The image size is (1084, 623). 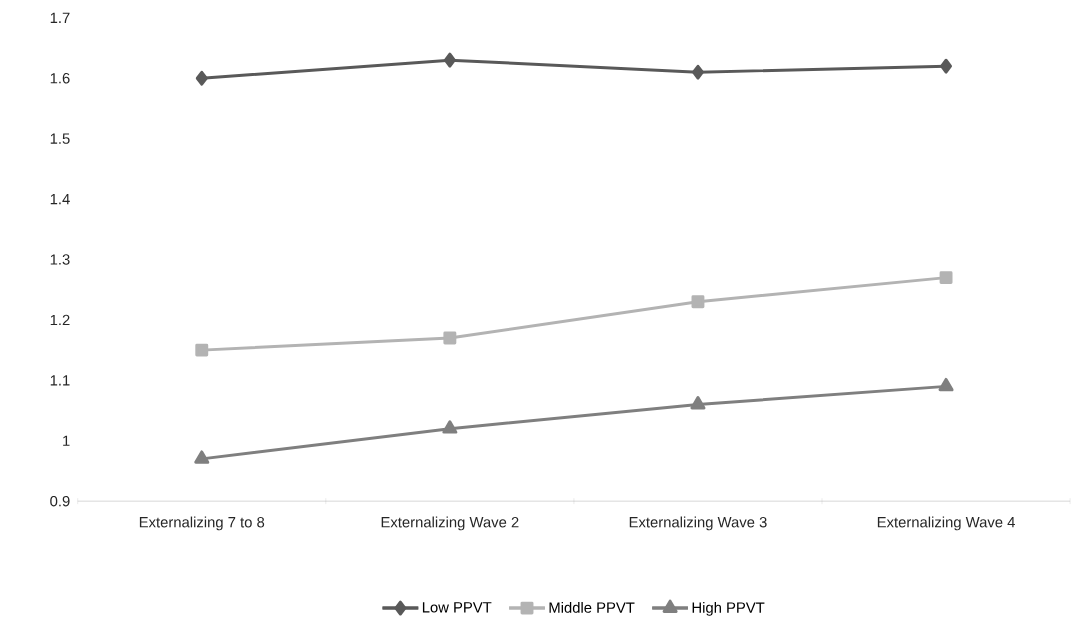 I want to click on y-tick-label: 1.6, so click(x=60, y=78).